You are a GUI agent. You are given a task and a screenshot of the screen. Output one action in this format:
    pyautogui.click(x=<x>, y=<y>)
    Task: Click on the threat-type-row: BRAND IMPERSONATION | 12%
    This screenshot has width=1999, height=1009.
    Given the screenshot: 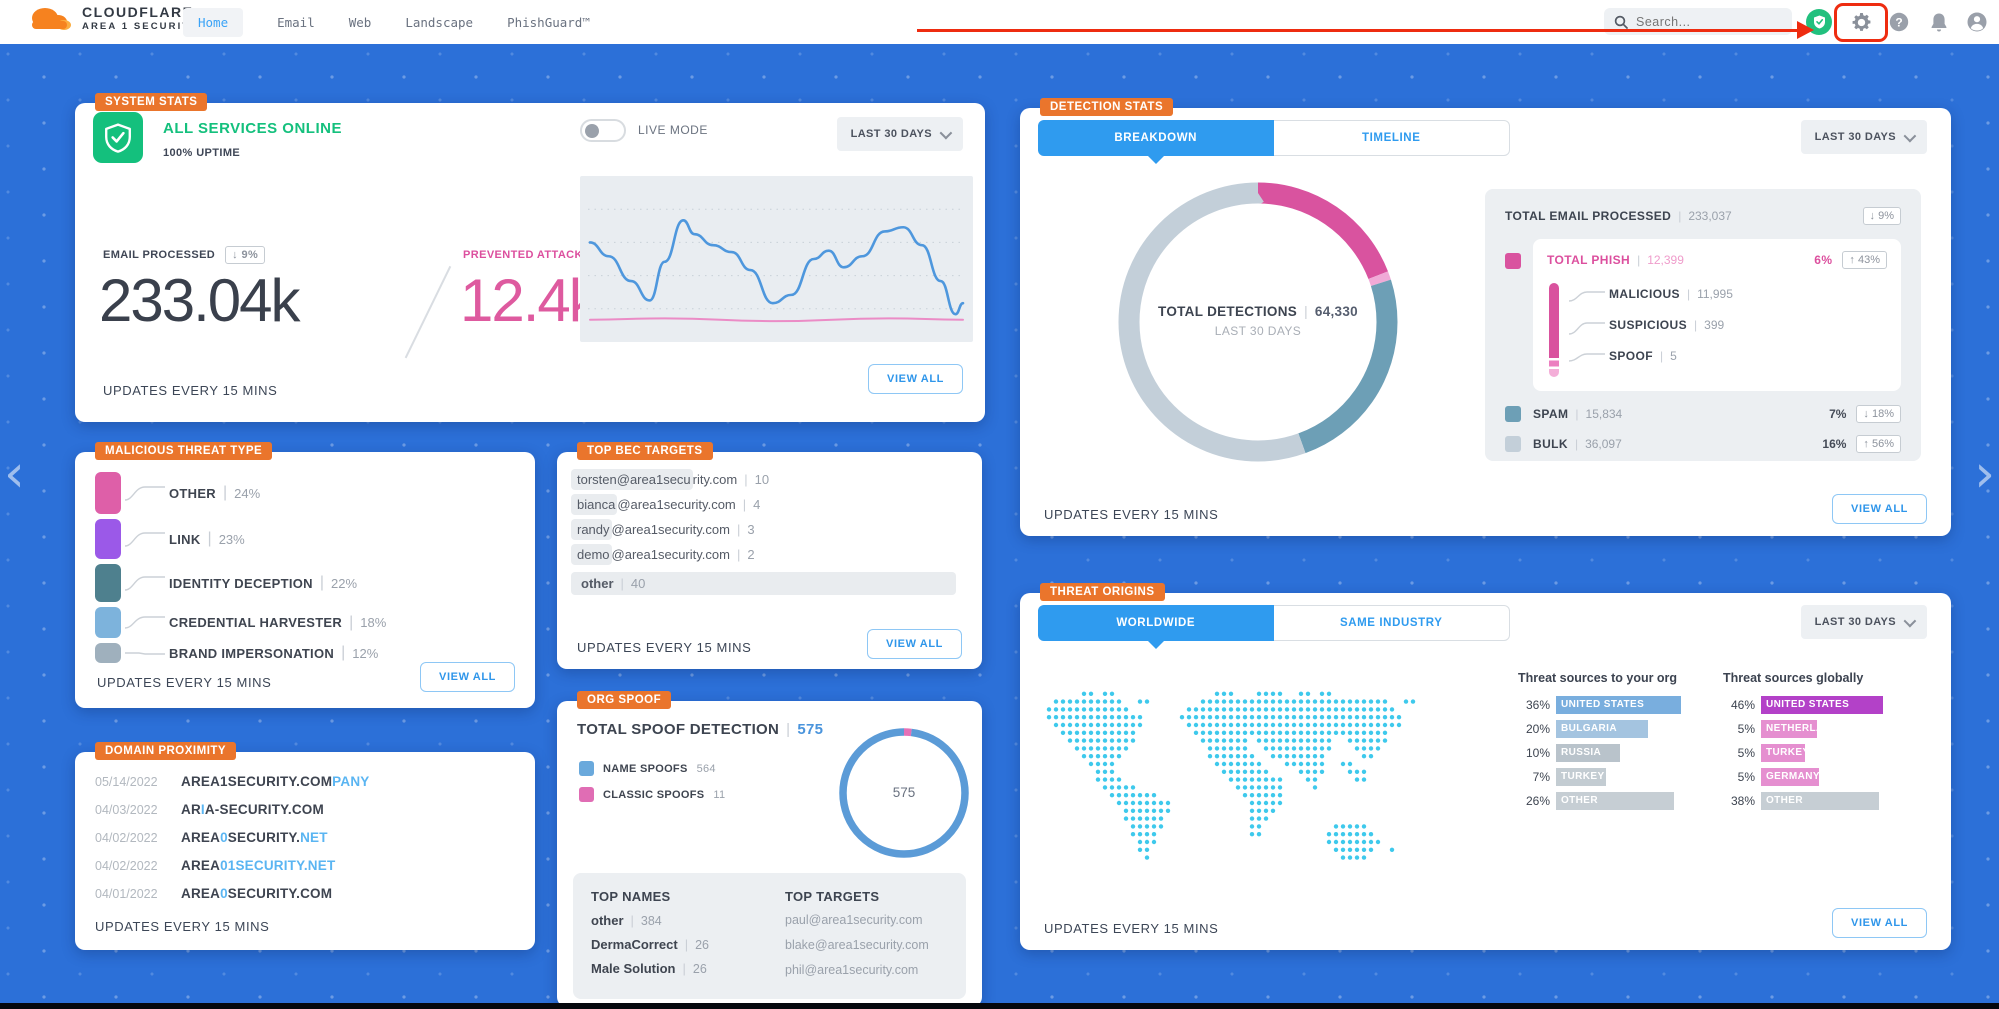 What is the action you would take?
    pyautogui.click(x=305, y=653)
    